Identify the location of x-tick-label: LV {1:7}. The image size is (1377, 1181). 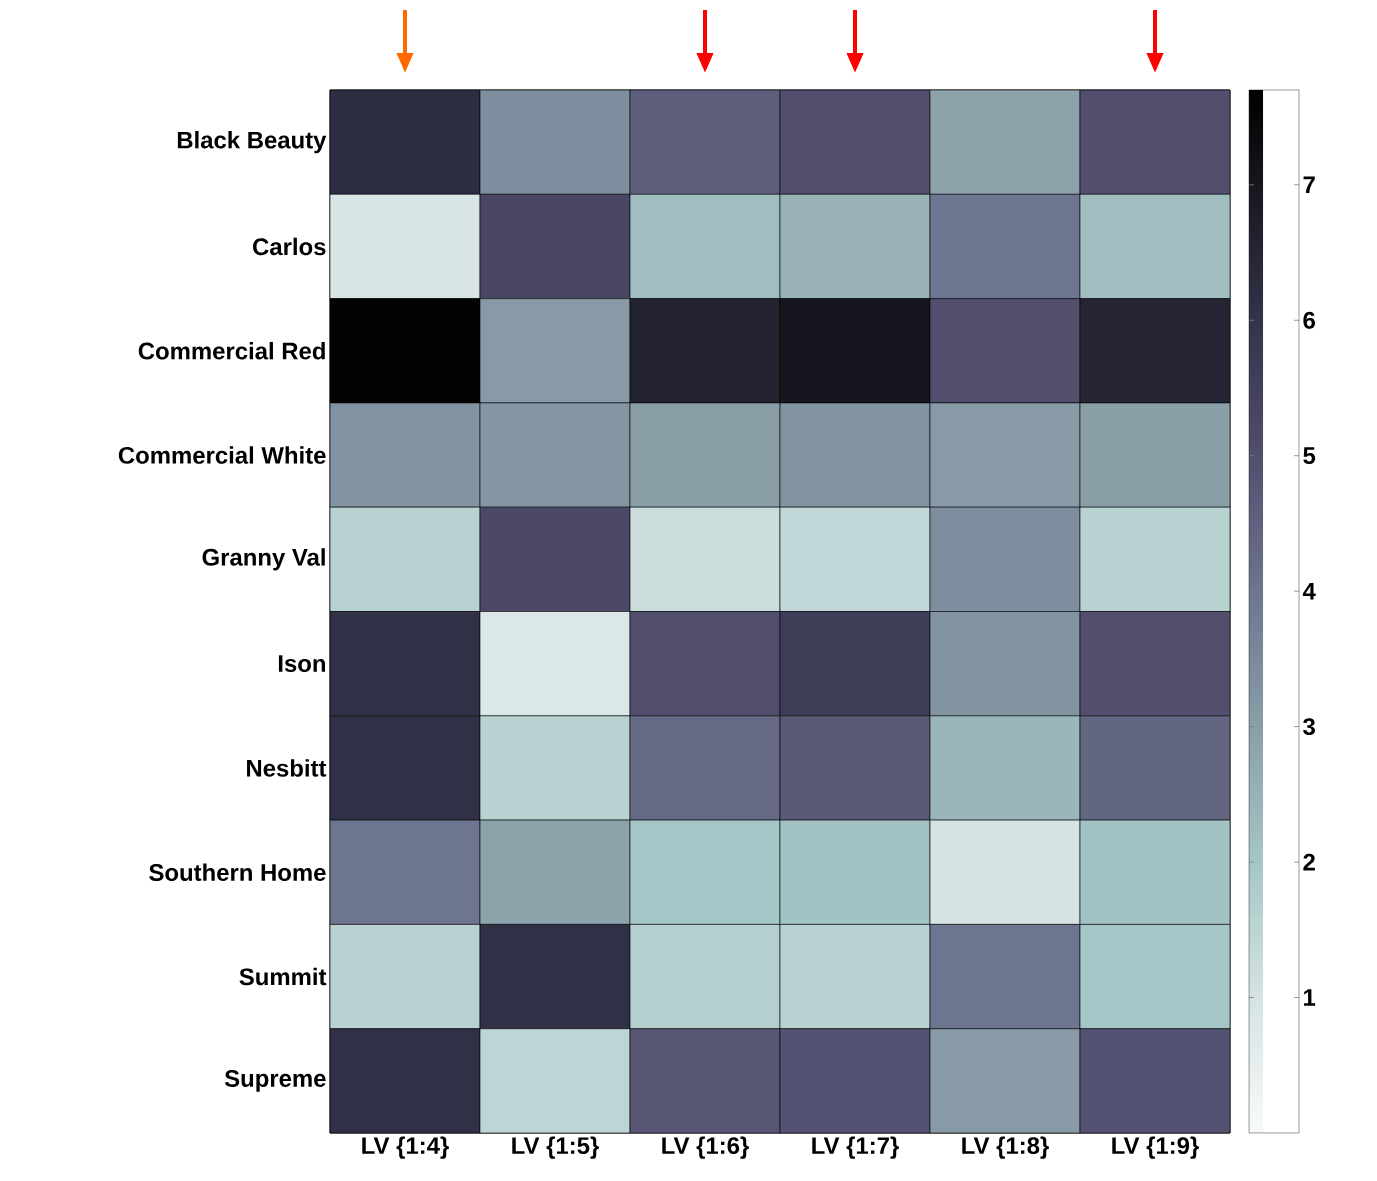
(855, 1147).